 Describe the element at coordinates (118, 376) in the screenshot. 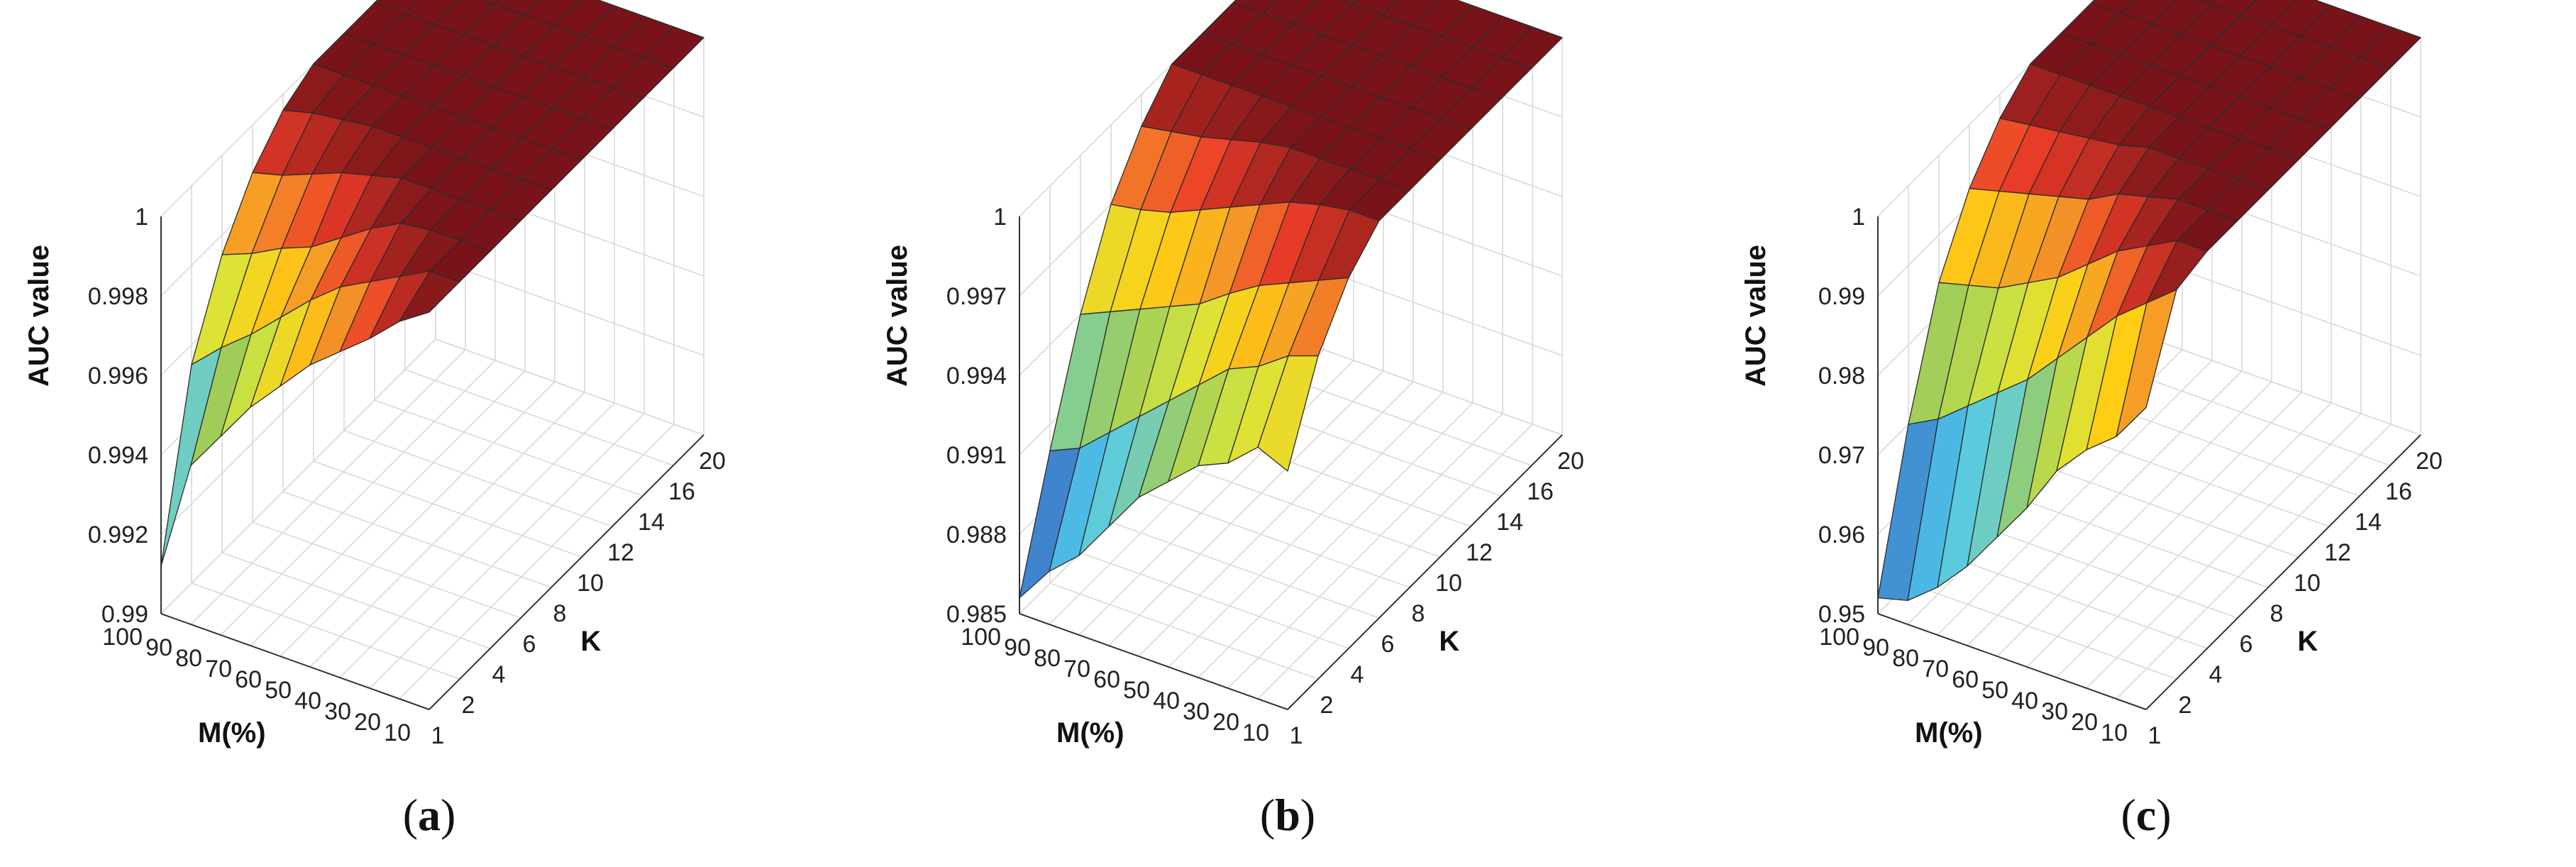

I see `z-tick-label: 0.996` at that location.